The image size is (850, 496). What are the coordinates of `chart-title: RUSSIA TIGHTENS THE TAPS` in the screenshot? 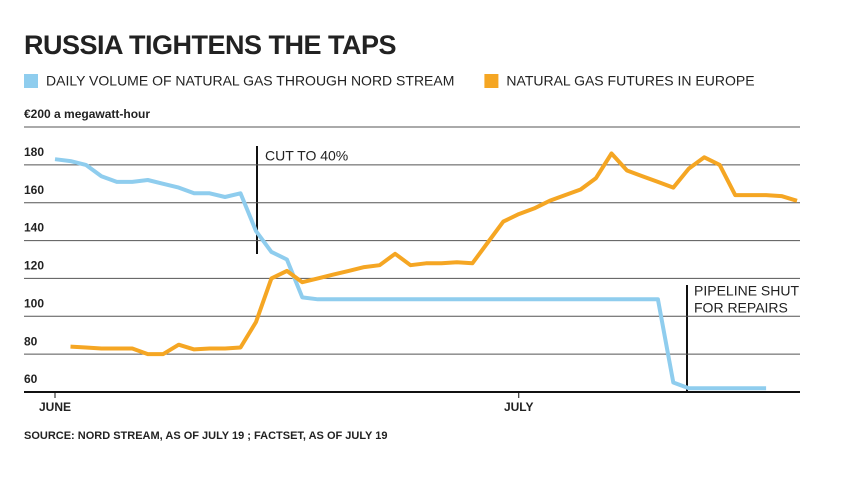 It's located at (210, 45).